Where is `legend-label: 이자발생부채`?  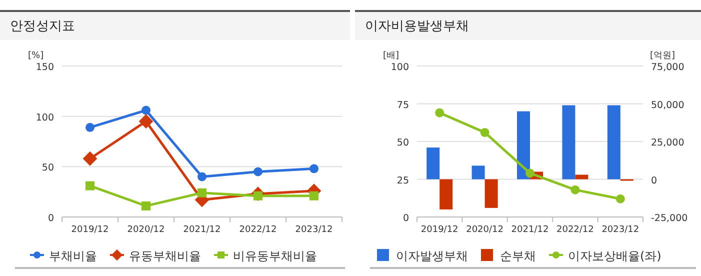
legend-label: 이자발생부채 is located at coordinates (432, 256).